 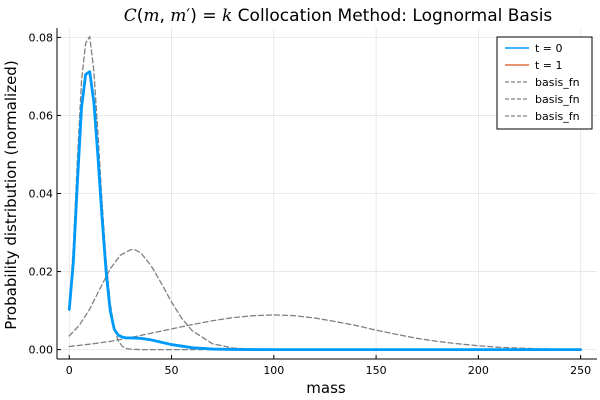 I want to click on y-tick-label: 0.04, so click(x=41, y=194).